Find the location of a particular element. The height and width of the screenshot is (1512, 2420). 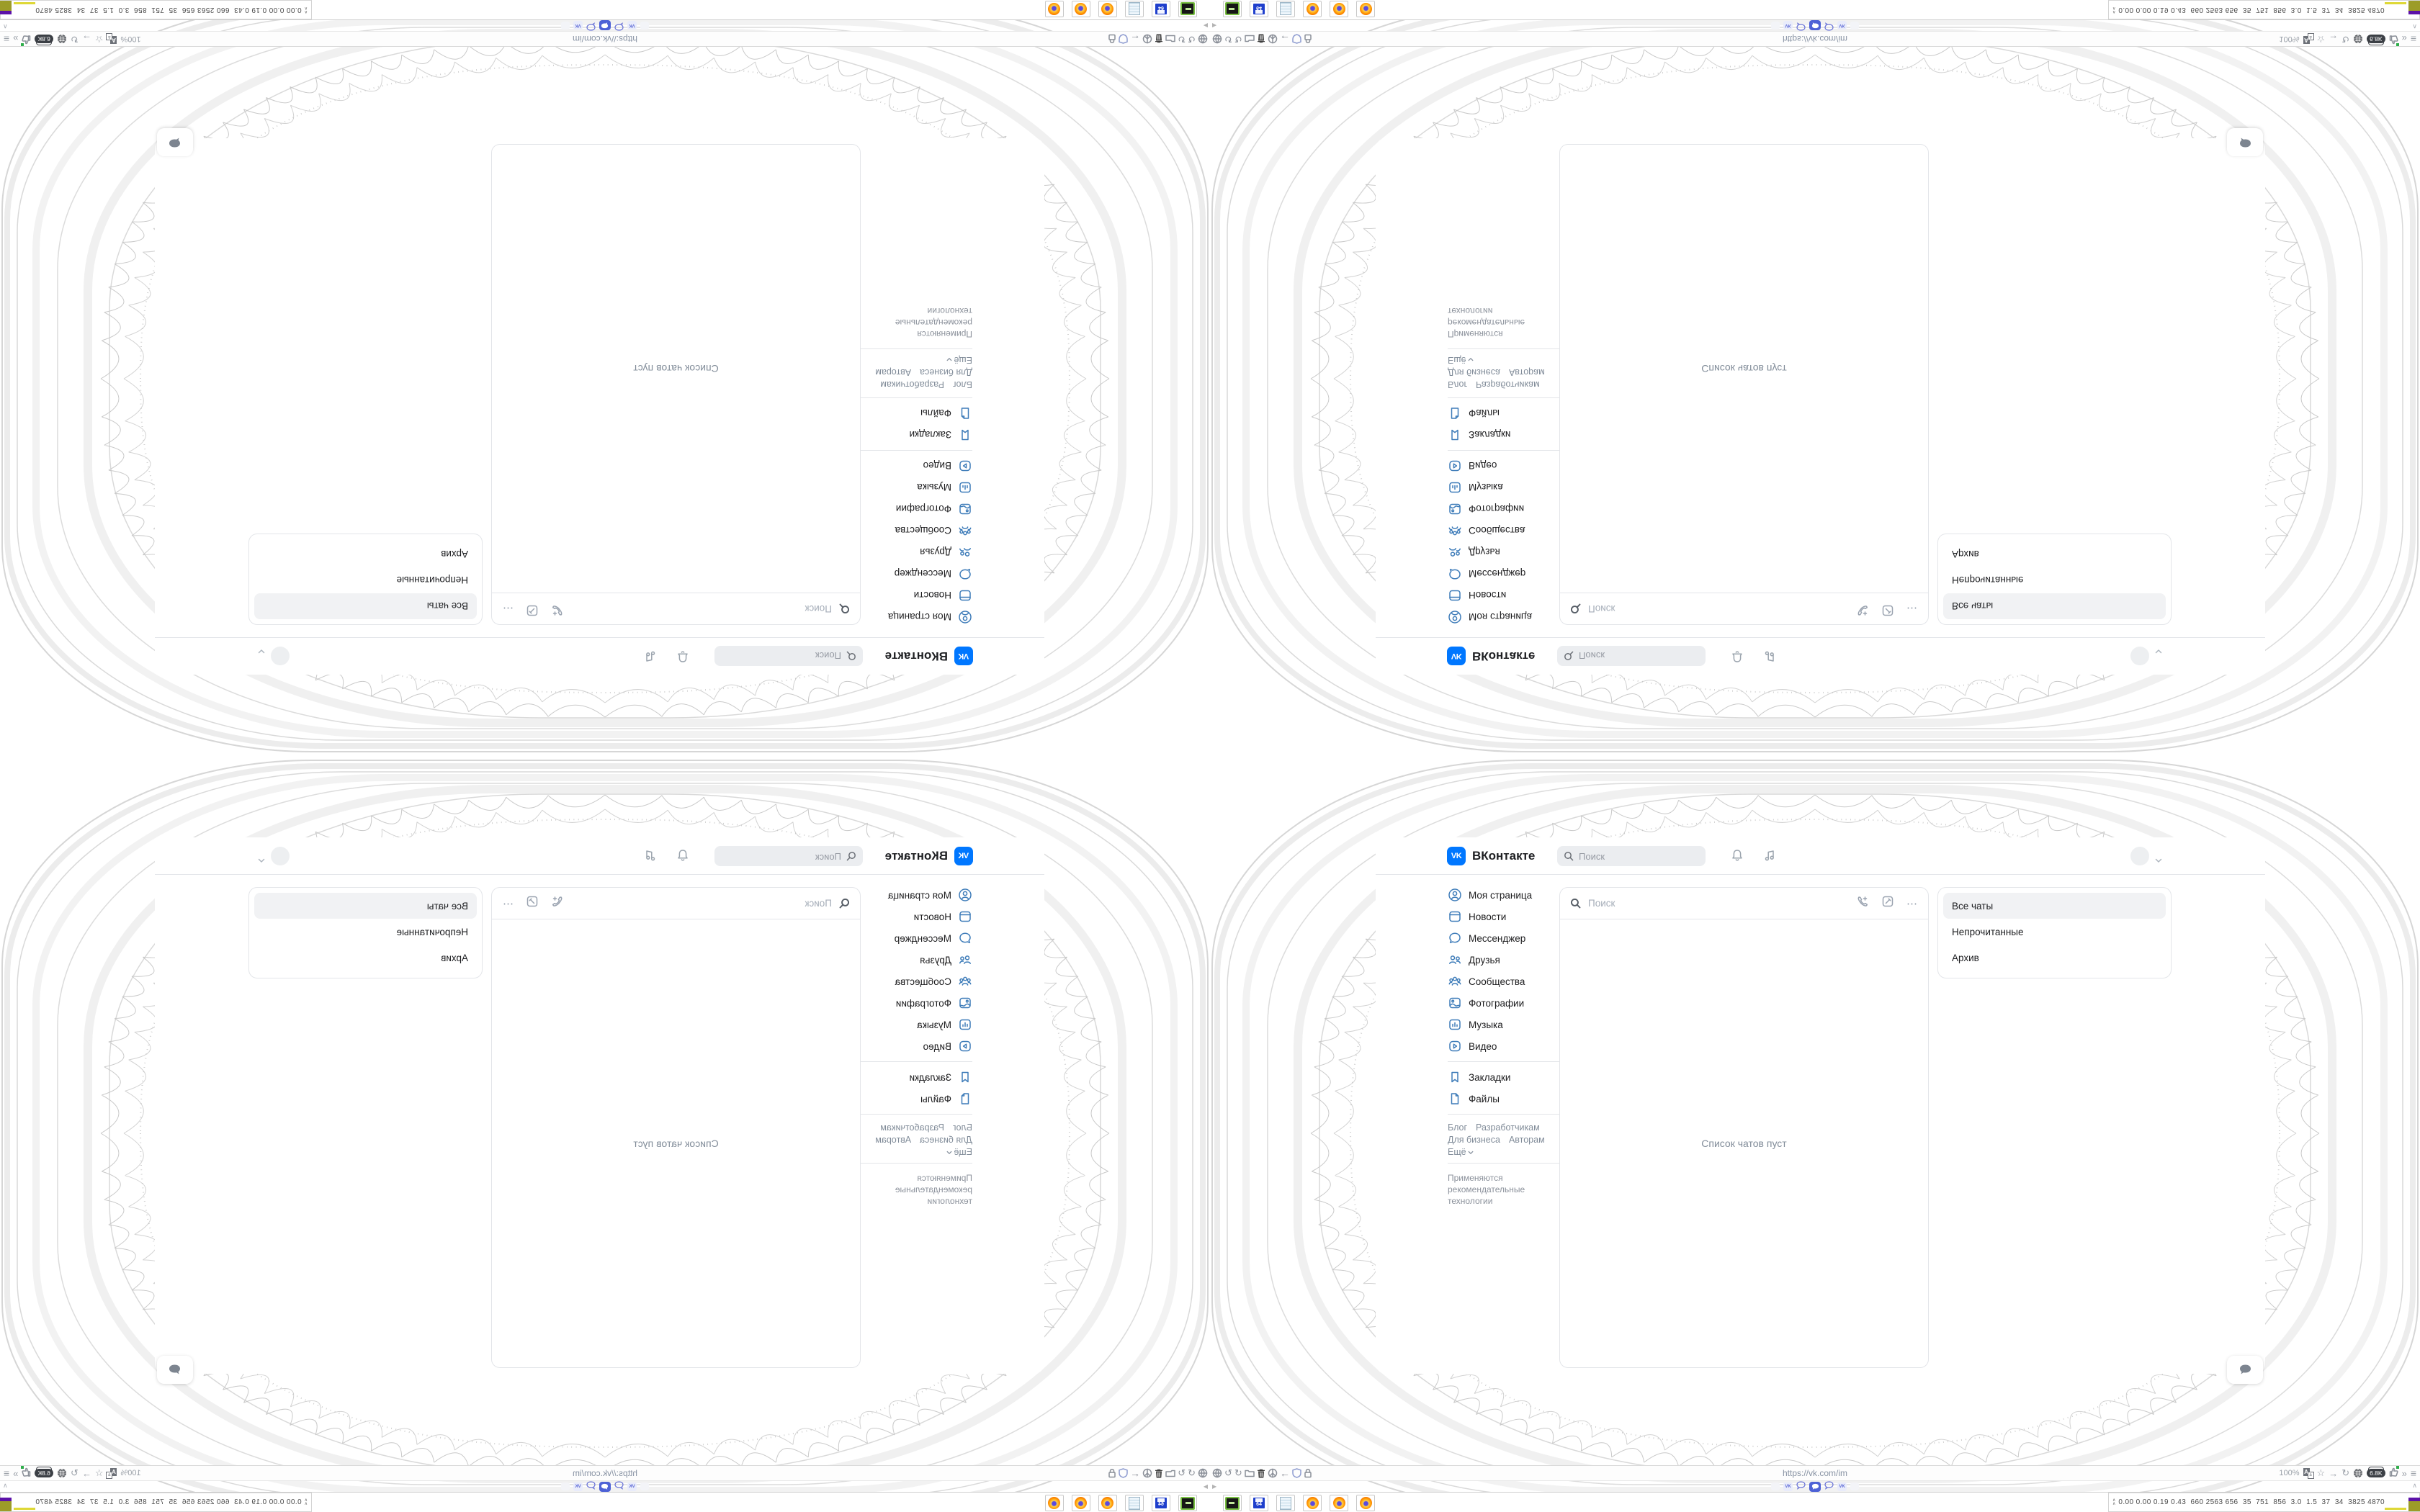

notifications-bell-icon is located at coordinates (1737, 857).